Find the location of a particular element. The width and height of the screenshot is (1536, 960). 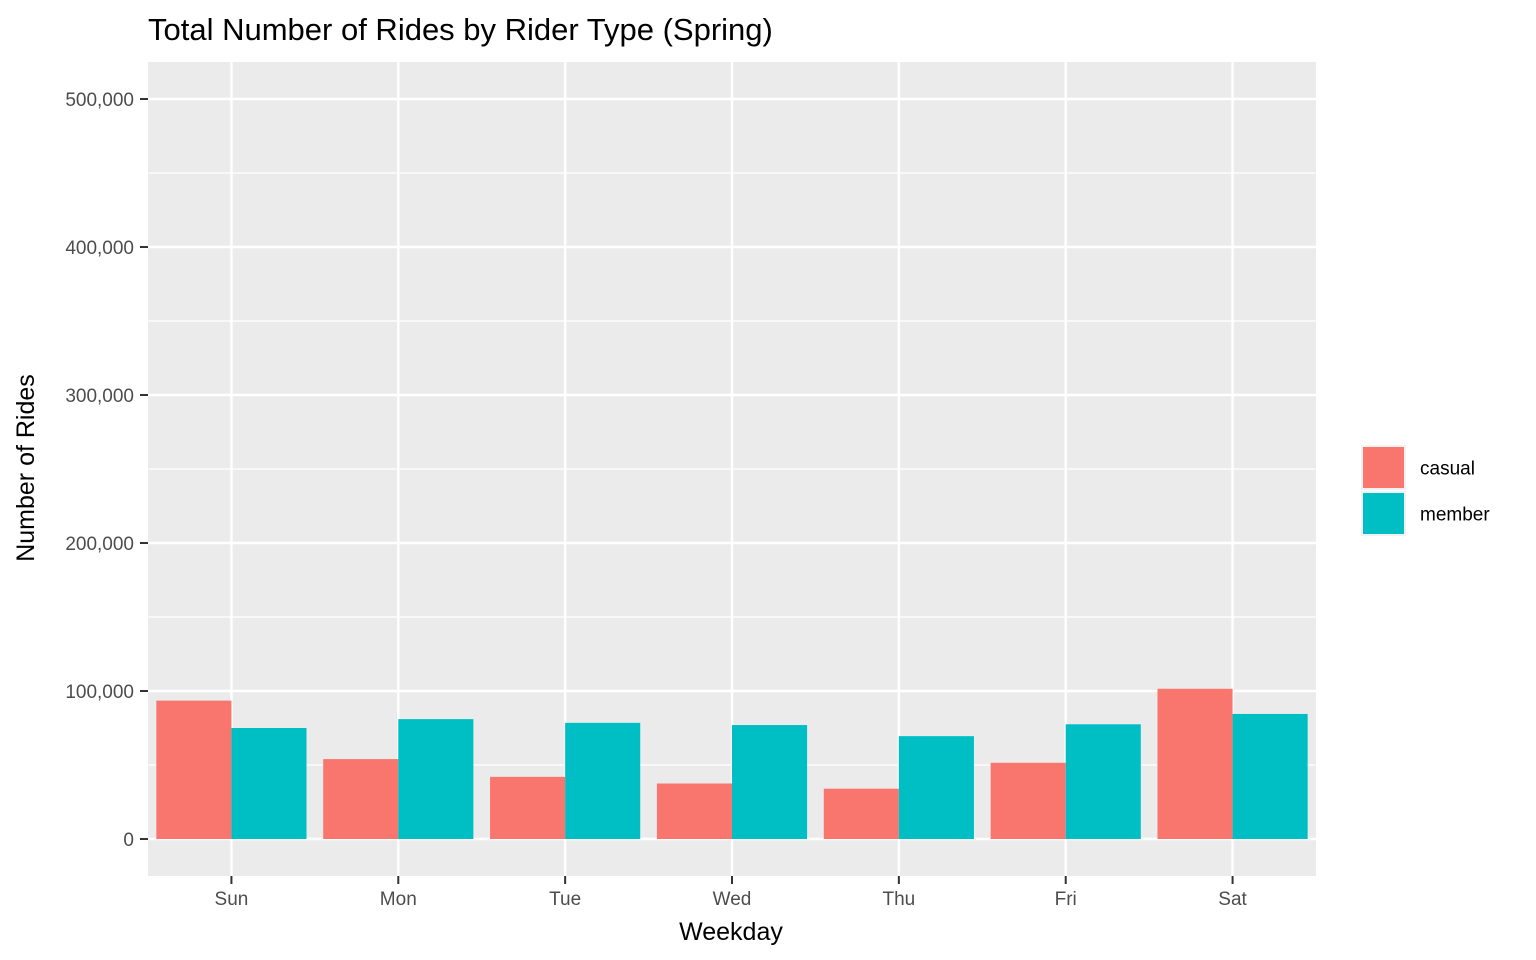

y-tick-label: 100,000 is located at coordinates (99, 692).